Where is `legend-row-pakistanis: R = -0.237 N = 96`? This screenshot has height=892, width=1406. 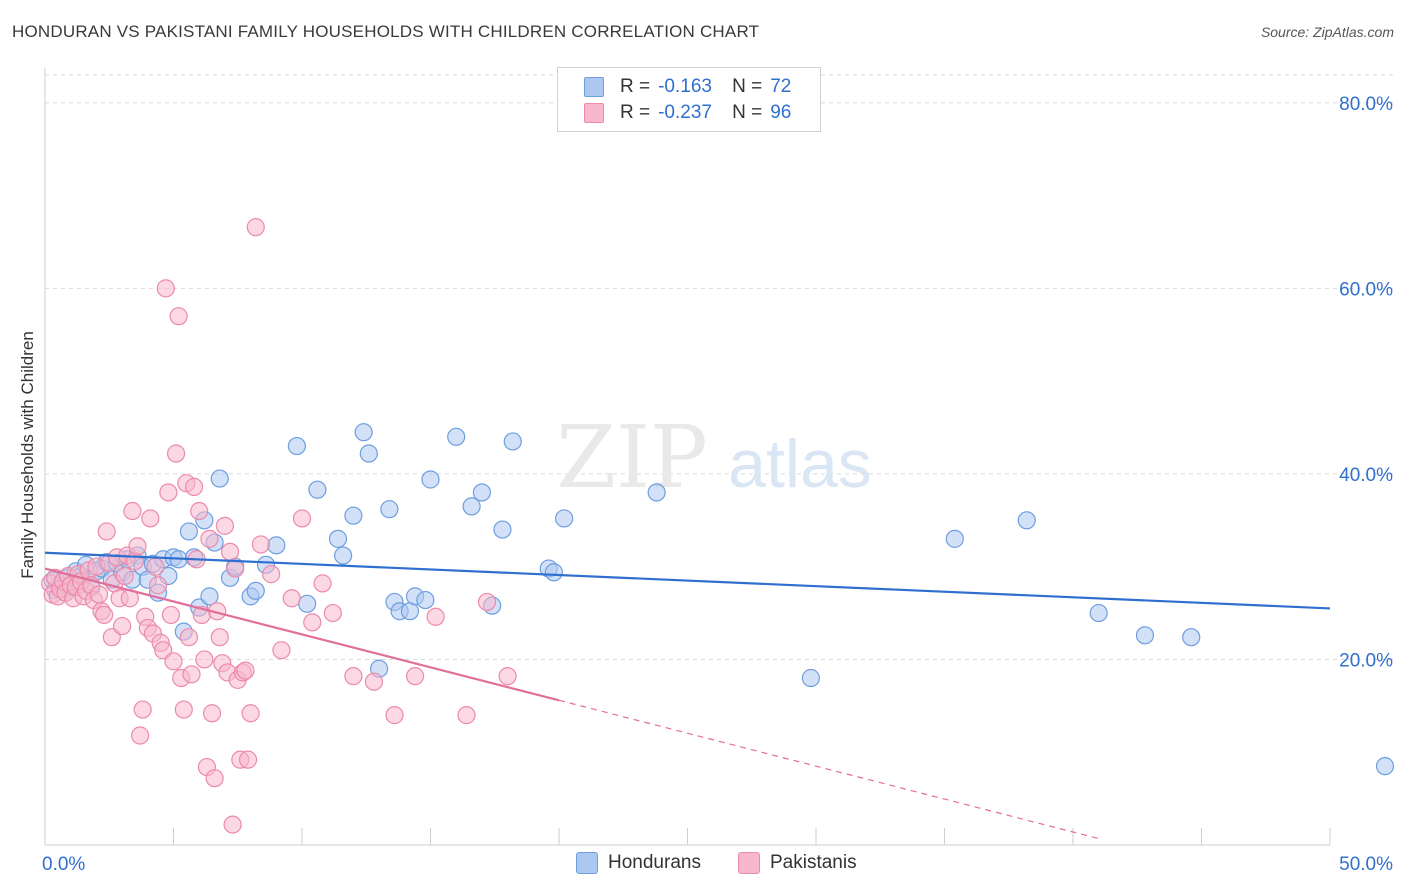
legend-row-pakistanis: R = -0.237 N = 96 is located at coordinates (687, 113).